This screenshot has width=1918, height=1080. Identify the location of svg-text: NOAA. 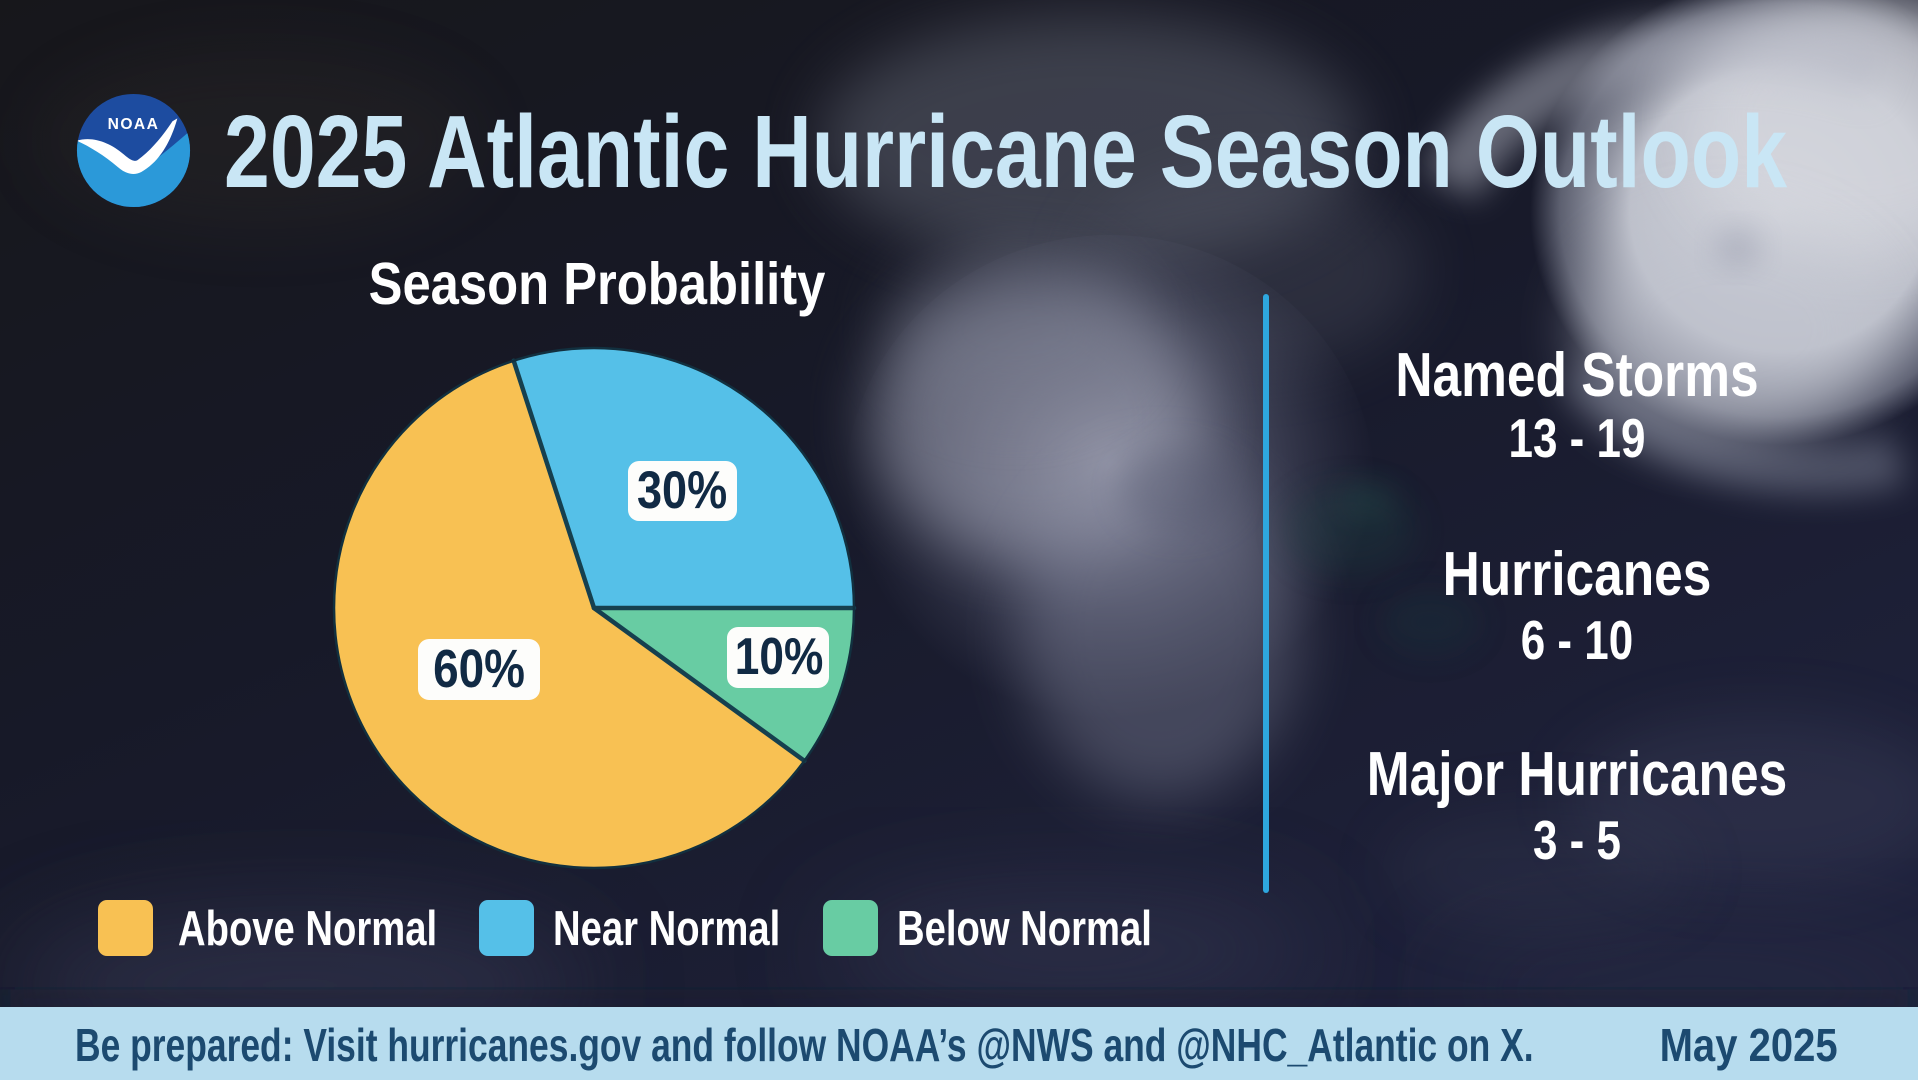
(134, 124).